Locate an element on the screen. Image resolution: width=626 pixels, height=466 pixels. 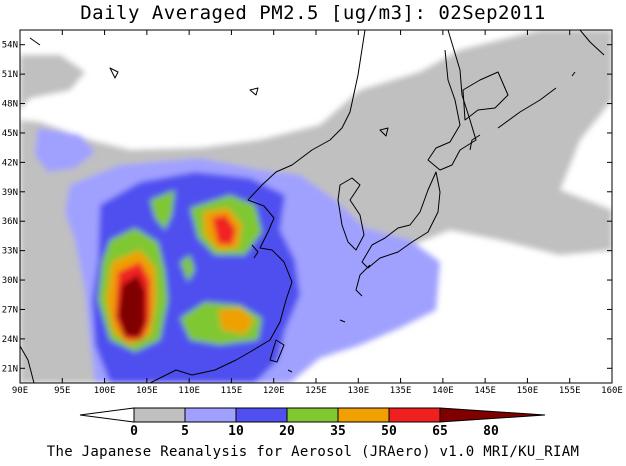
lon-tick-label: 110E is located at coordinates (189, 391).